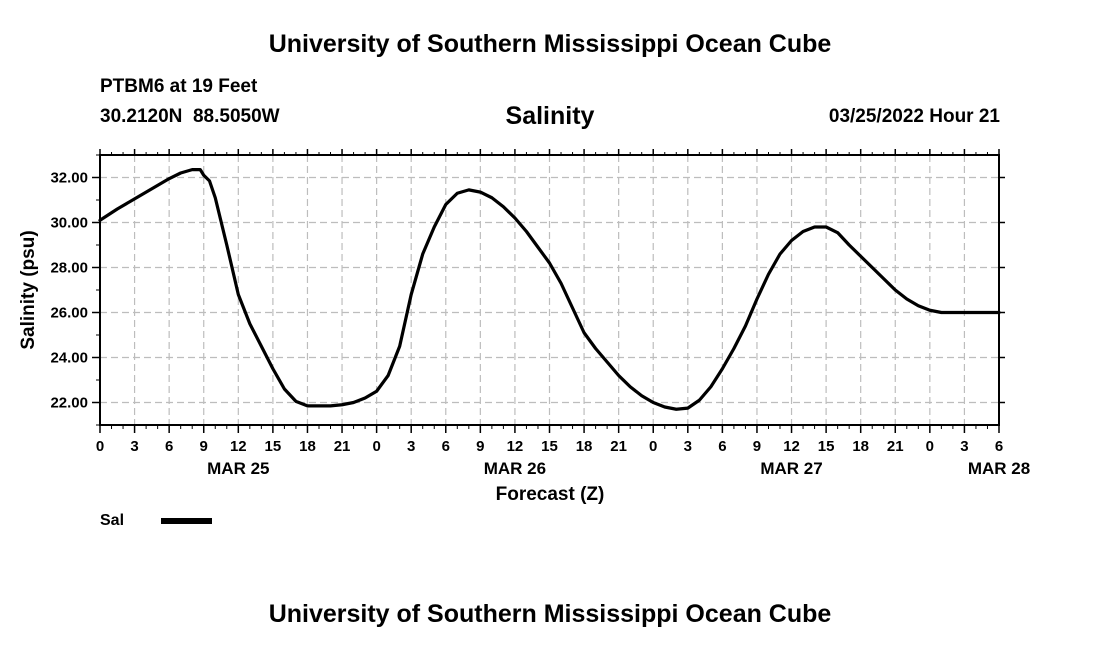  I want to click on coordinates-label: 30.2120N 88.5050W, so click(190, 116).